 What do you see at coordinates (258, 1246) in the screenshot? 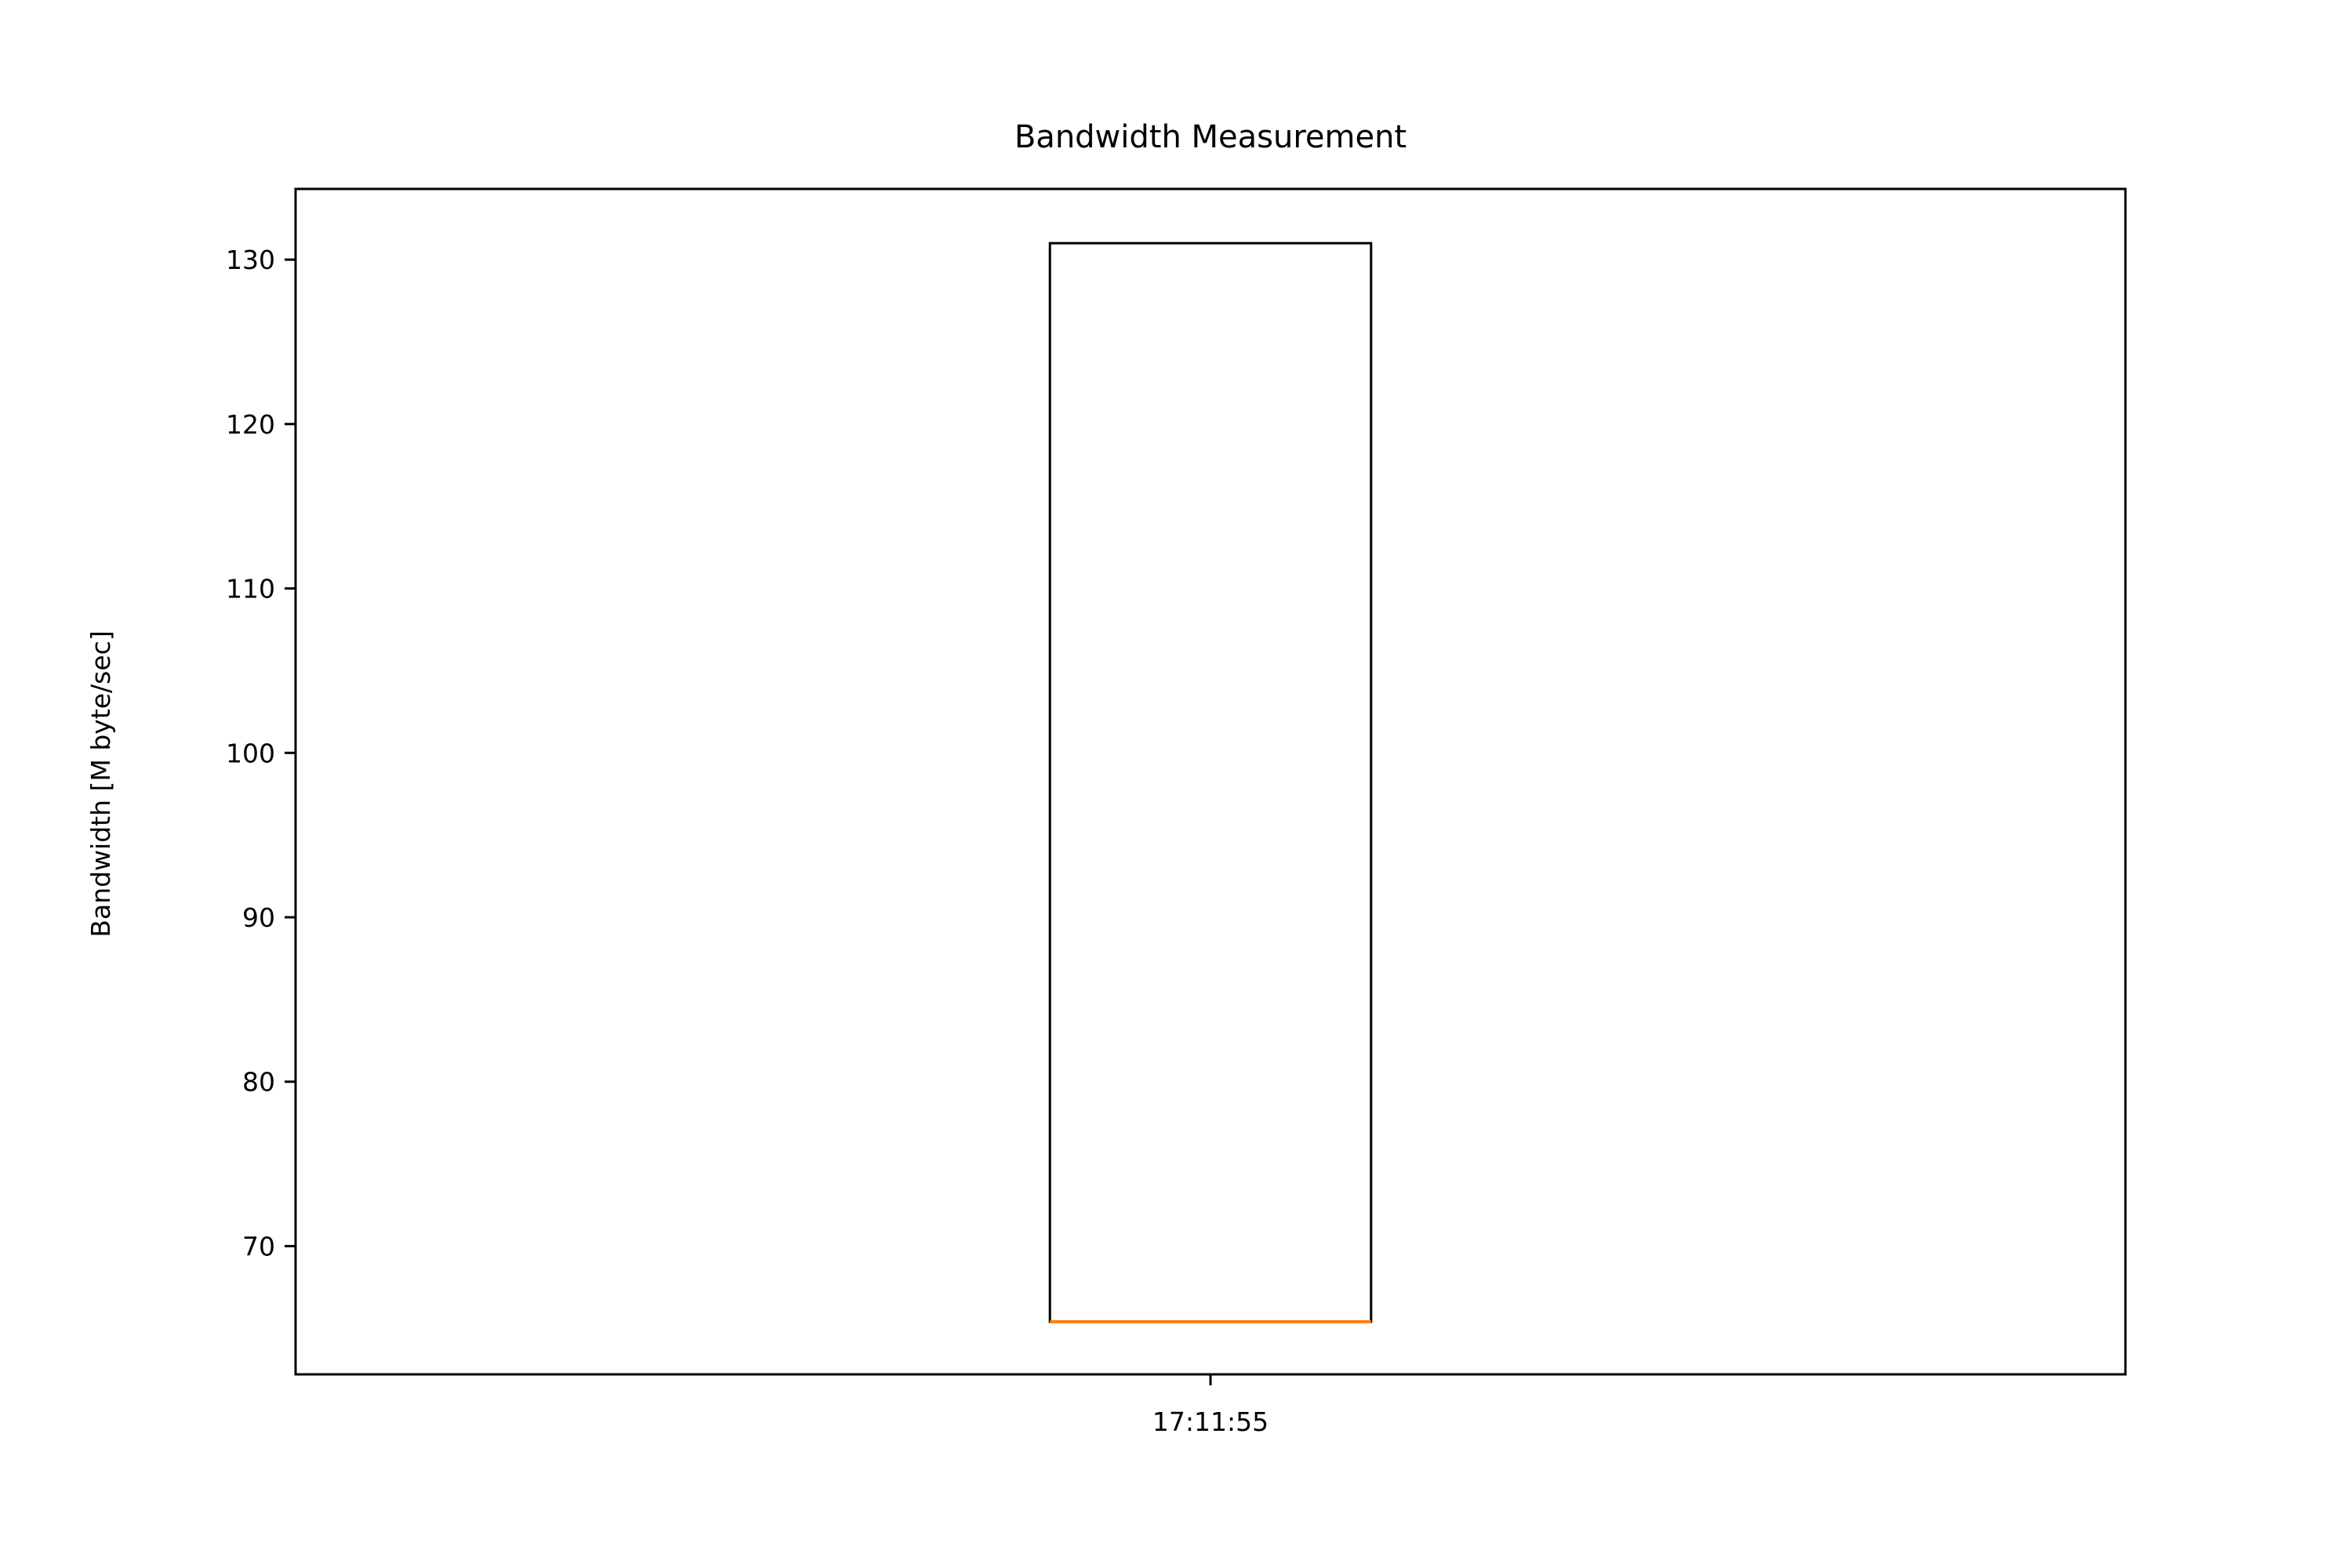
I see `y-tick-label: 70` at bounding box center [258, 1246].